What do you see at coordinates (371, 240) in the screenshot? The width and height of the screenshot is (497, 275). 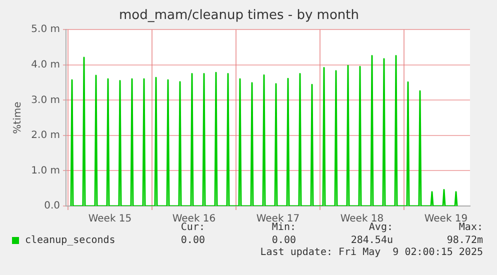 I see `text: 284.54u` at bounding box center [371, 240].